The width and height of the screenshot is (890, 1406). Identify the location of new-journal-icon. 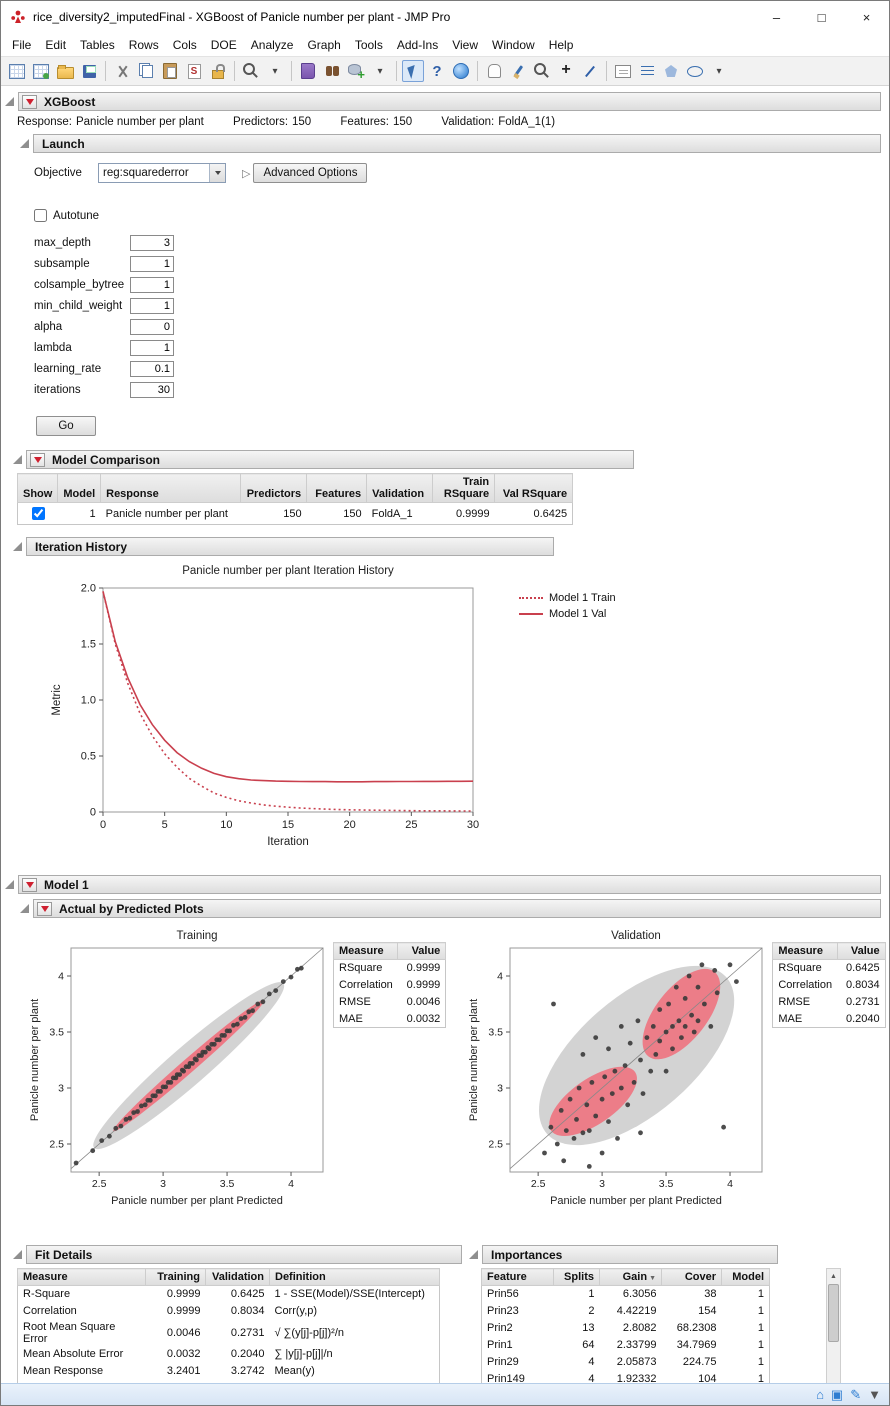
(41, 71).